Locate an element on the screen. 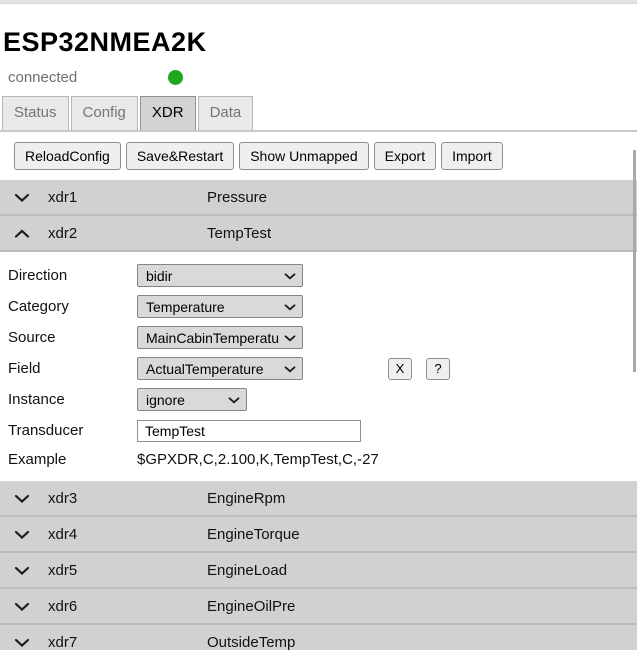 The width and height of the screenshot is (637, 650). xdr-row-xdr2: xdr2 TempTest is located at coordinates (318, 234).